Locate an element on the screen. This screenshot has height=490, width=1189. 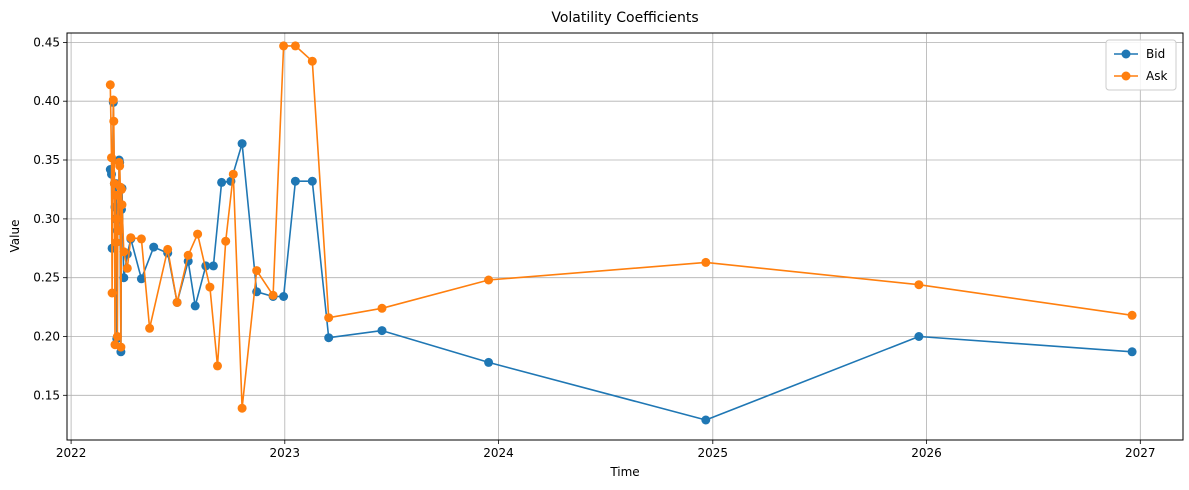
legend-item-bid: Bid is located at coordinates (1139, 54).